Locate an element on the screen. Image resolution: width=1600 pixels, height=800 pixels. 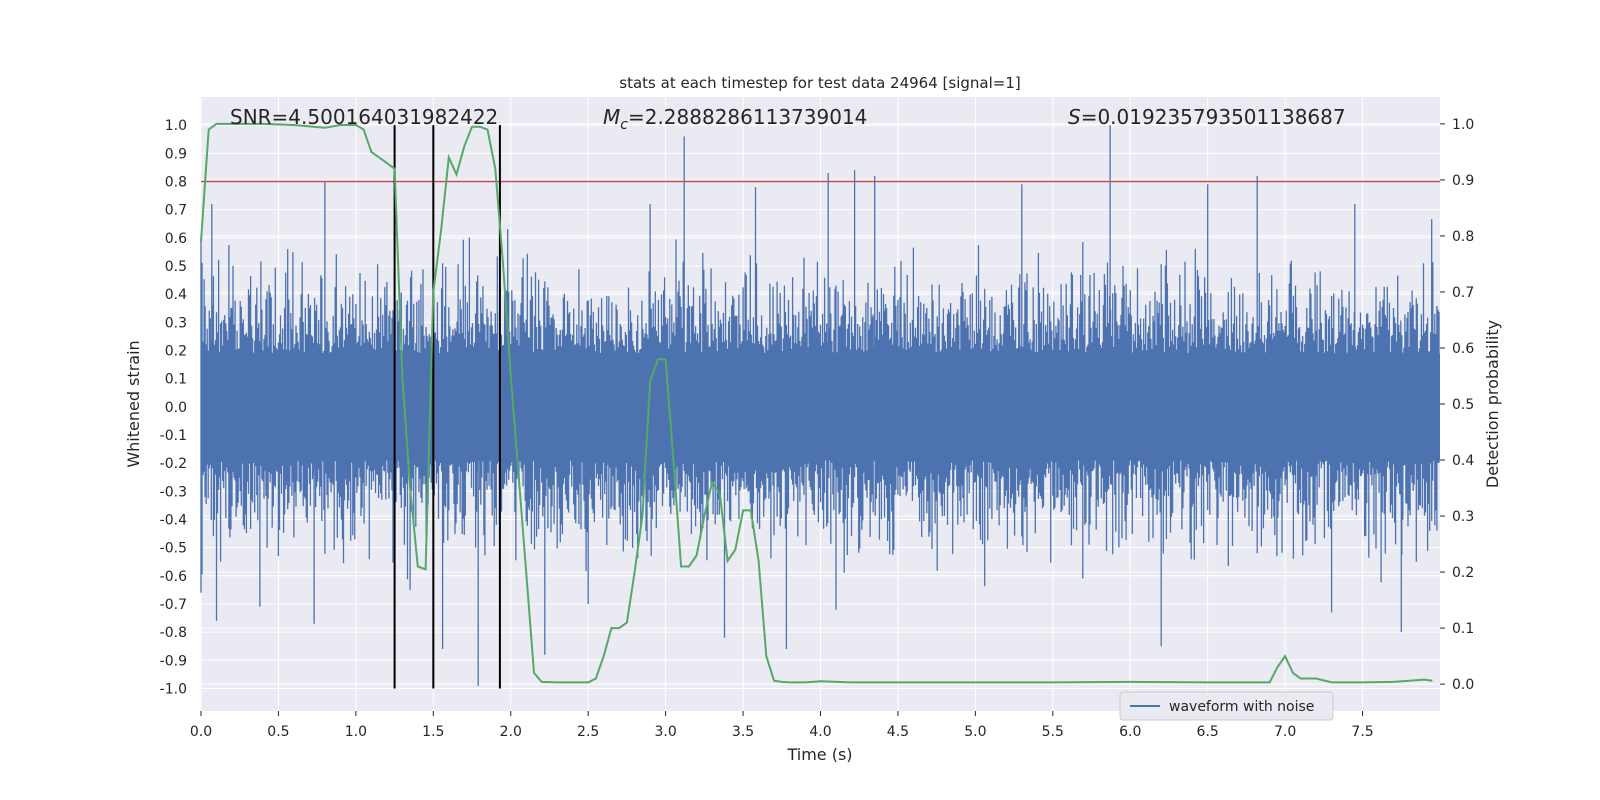
x-tick-label: 4.0 is located at coordinates (820, 732).